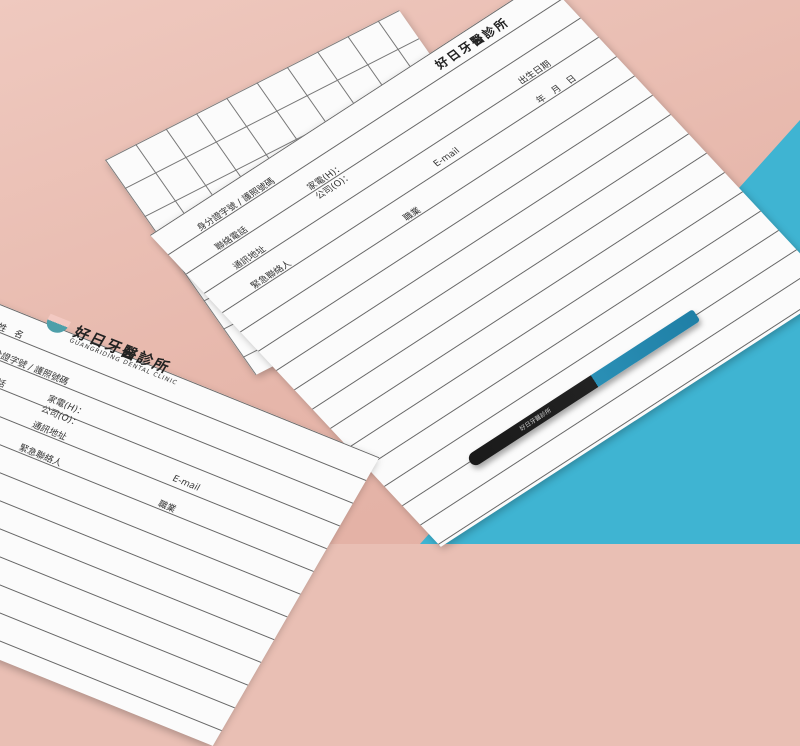 The width and height of the screenshot is (800, 746). What do you see at coordinates (250, 258) in the screenshot?
I see `back-form-field: 通訊地址` at bounding box center [250, 258].